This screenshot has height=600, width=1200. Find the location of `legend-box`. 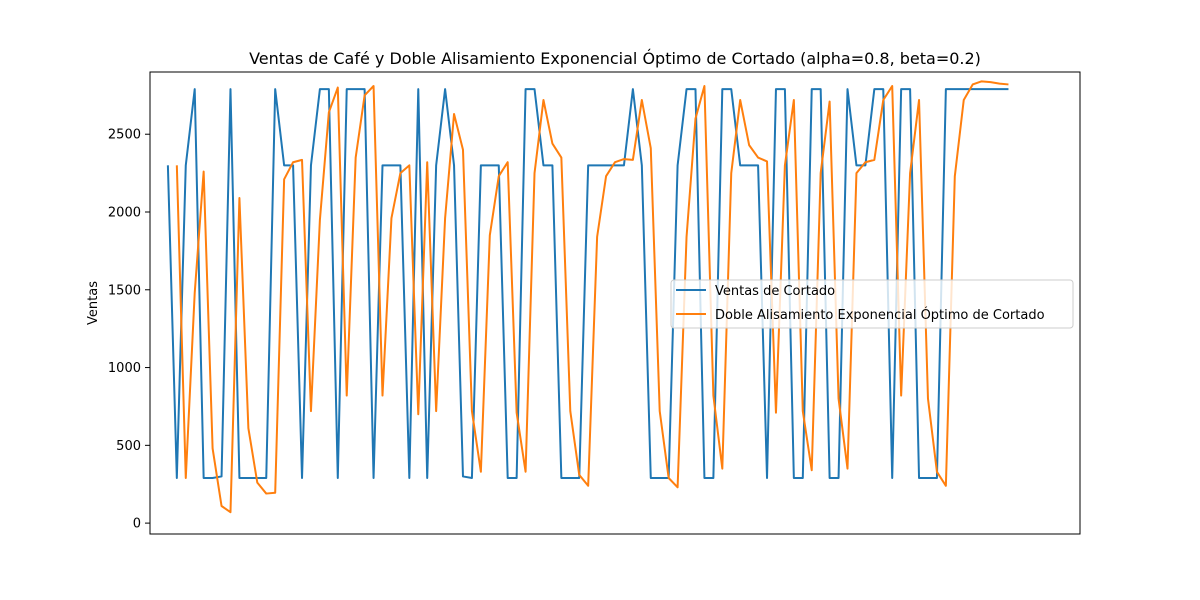

legend-box is located at coordinates (872, 304).